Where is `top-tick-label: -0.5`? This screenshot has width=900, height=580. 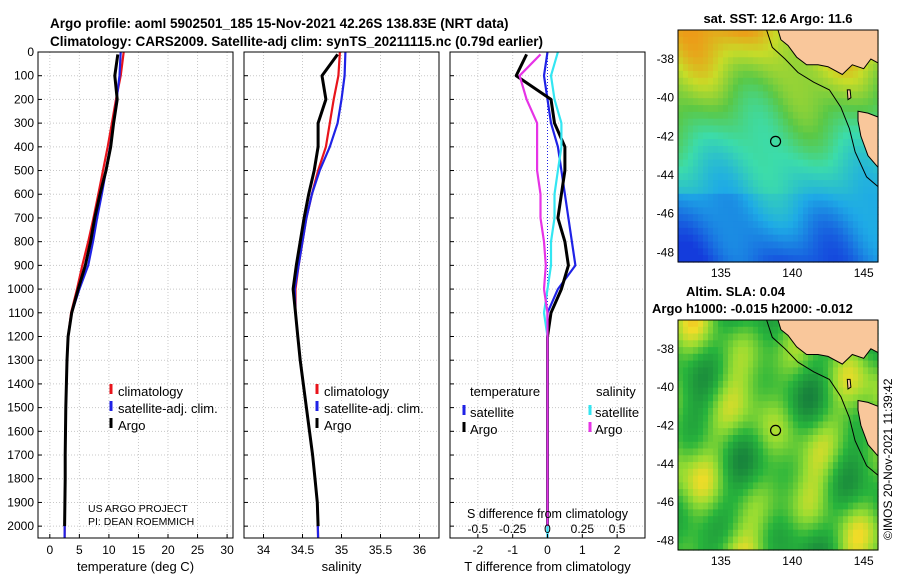
top-tick-label: -0.5 is located at coordinates (478, 529).